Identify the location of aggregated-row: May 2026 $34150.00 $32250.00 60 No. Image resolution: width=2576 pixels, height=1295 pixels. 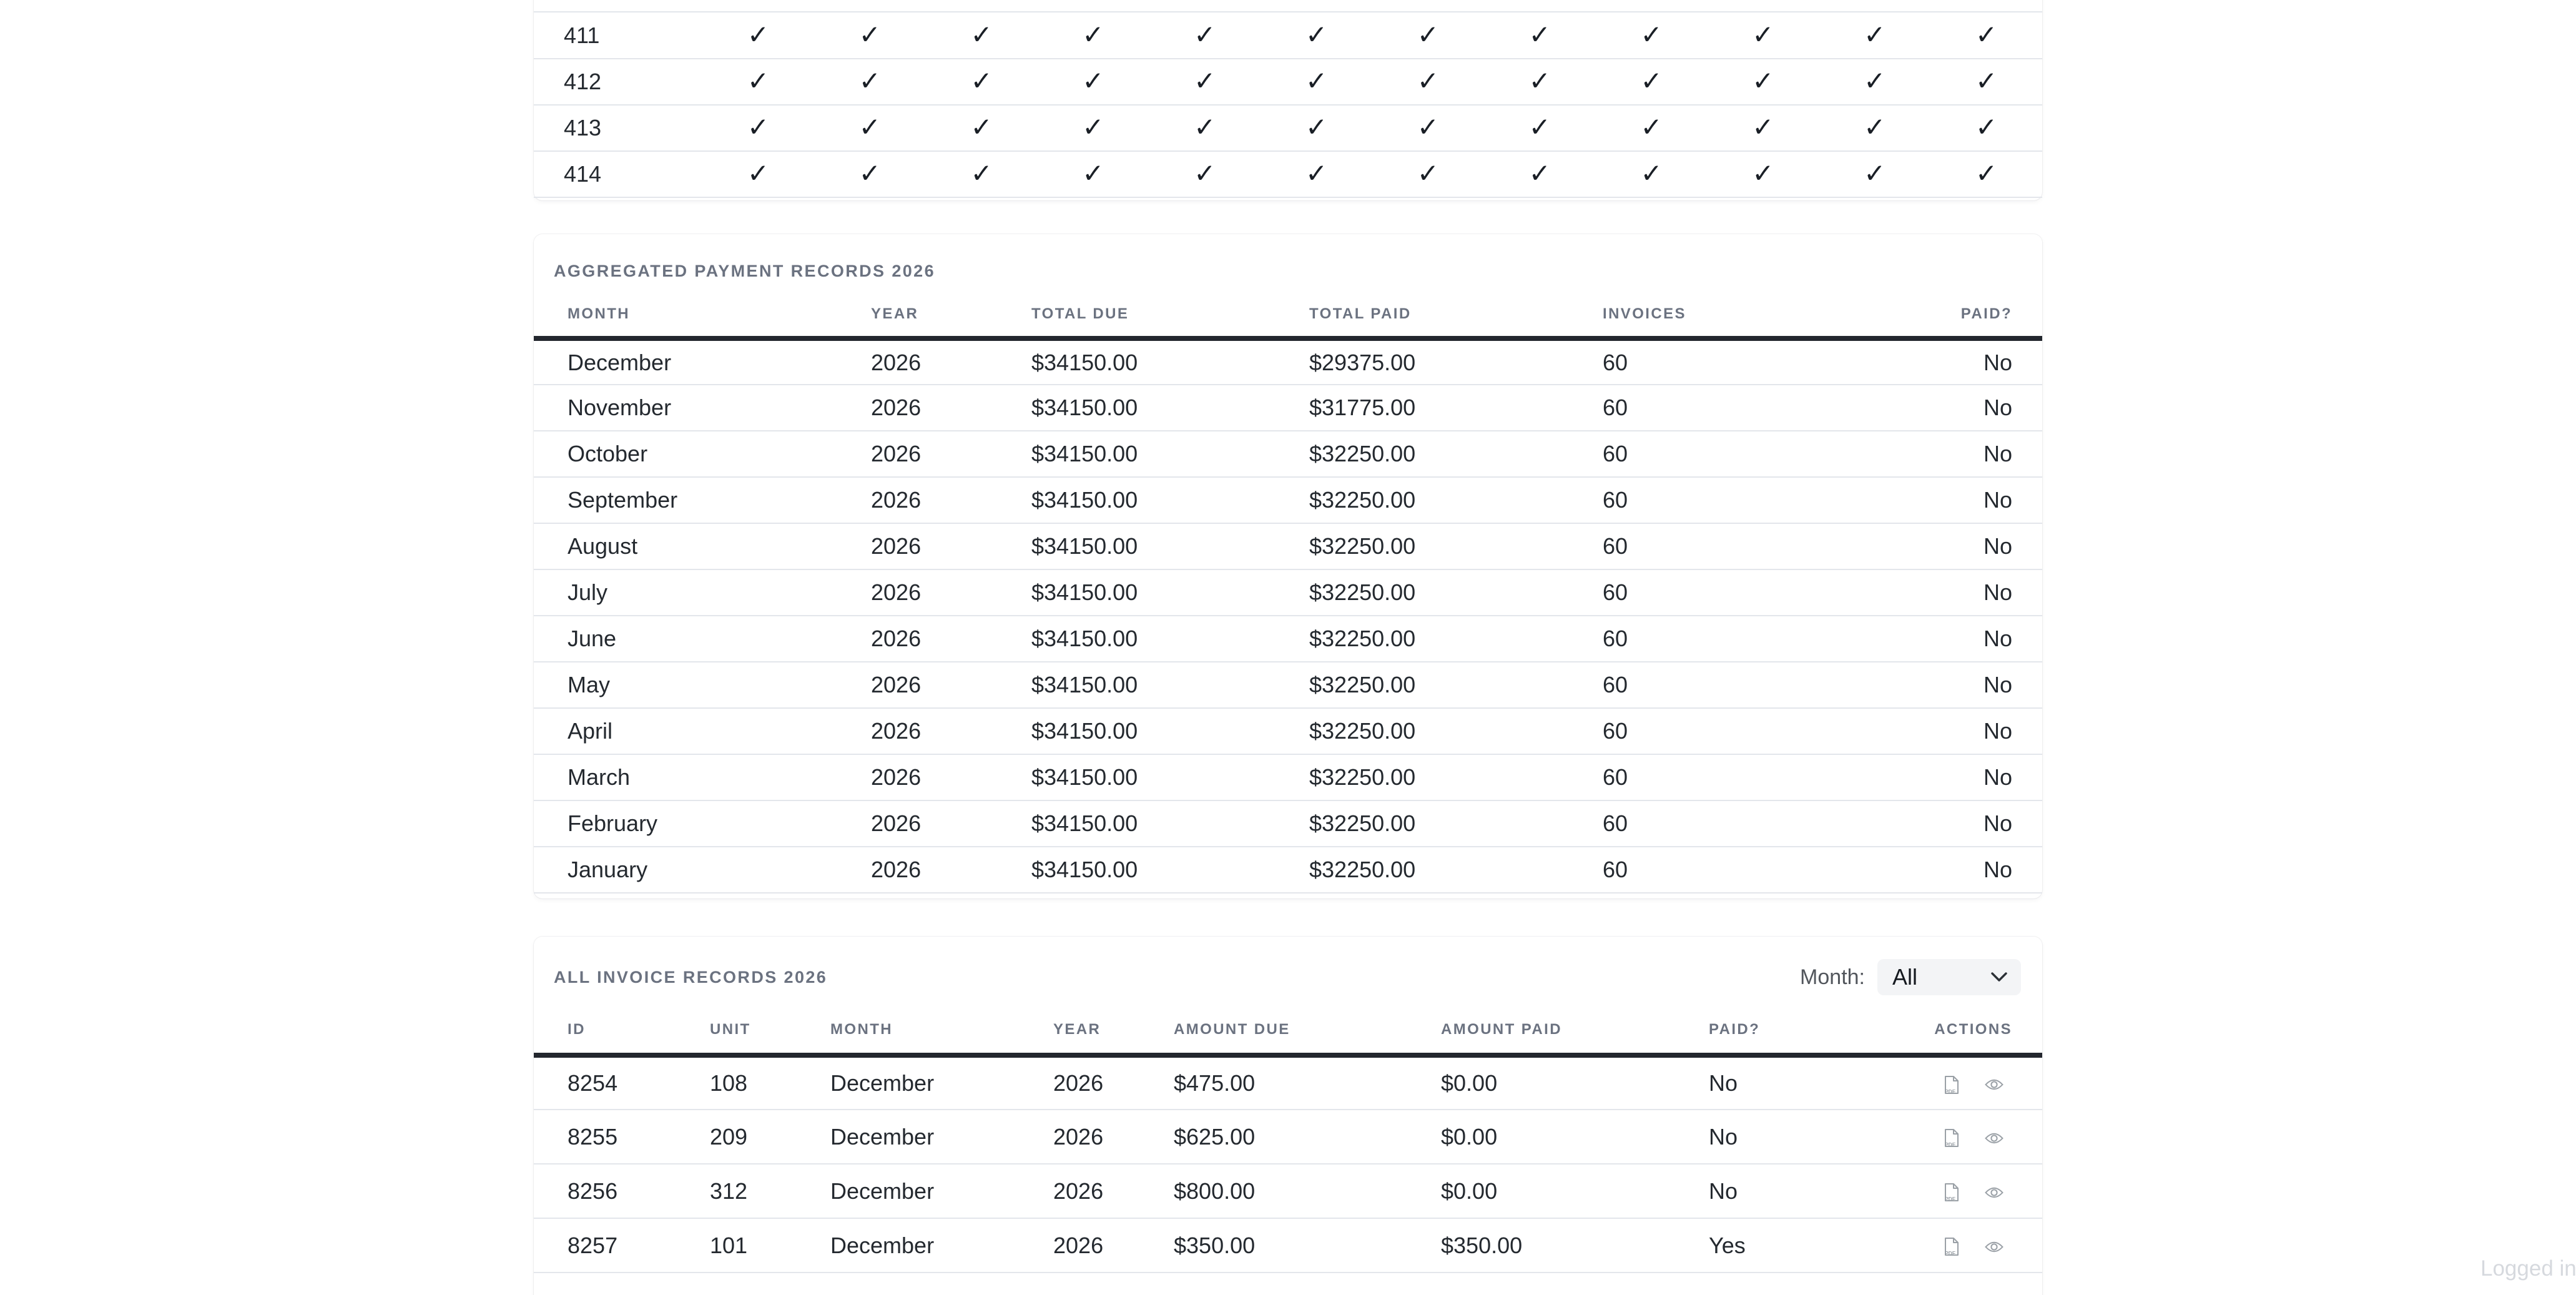
(1288, 685).